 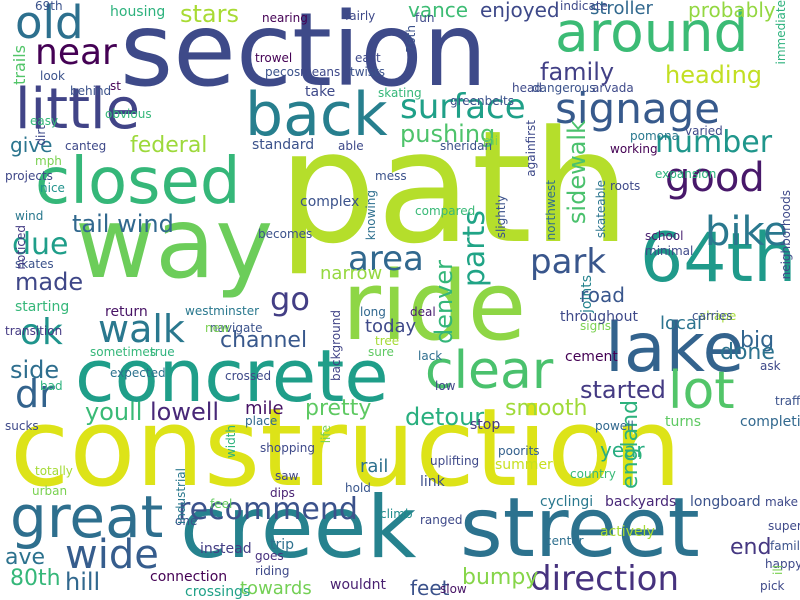 What do you see at coordinates (87, 517) in the screenshot?
I see `word-14: great` at bounding box center [87, 517].